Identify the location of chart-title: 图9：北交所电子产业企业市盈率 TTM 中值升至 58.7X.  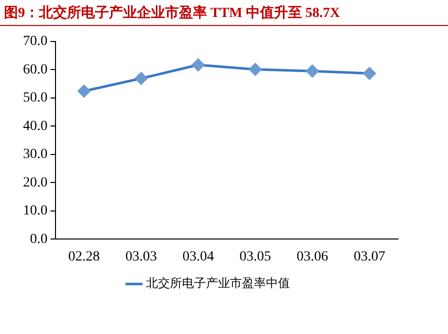
(172, 13).